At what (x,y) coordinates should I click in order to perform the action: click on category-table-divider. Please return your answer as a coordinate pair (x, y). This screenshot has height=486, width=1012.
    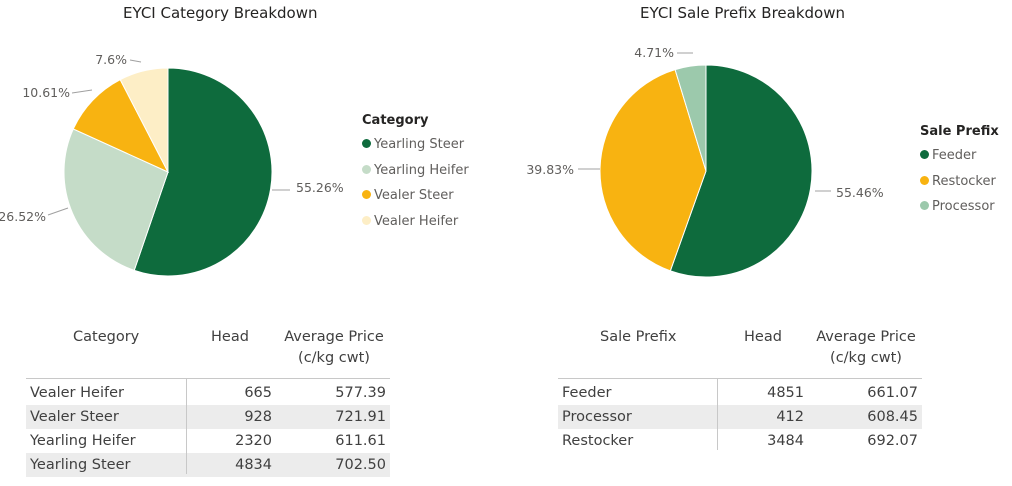
    Looking at the image, I should click on (208, 378).